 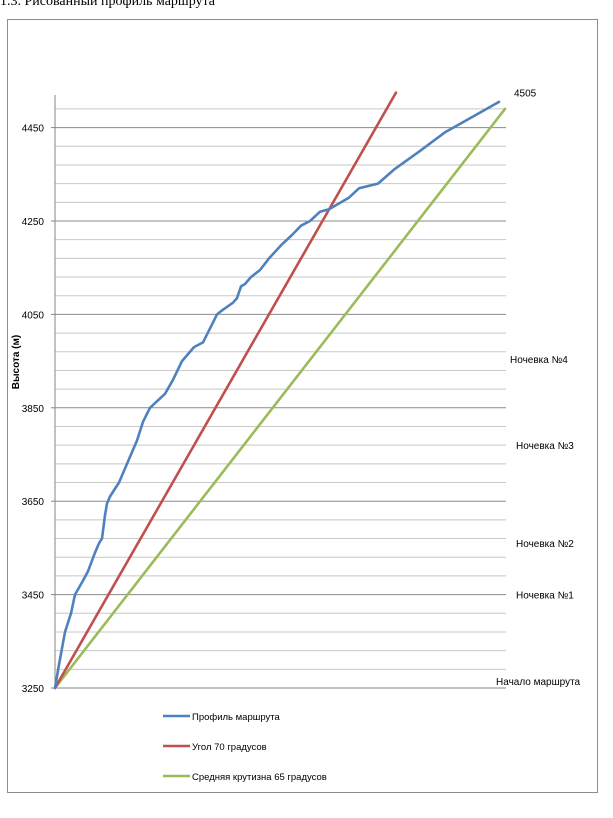 What do you see at coordinates (33, 129) in the screenshot?
I see `y-tick-label: 4450` at bounding box center [33, 129].